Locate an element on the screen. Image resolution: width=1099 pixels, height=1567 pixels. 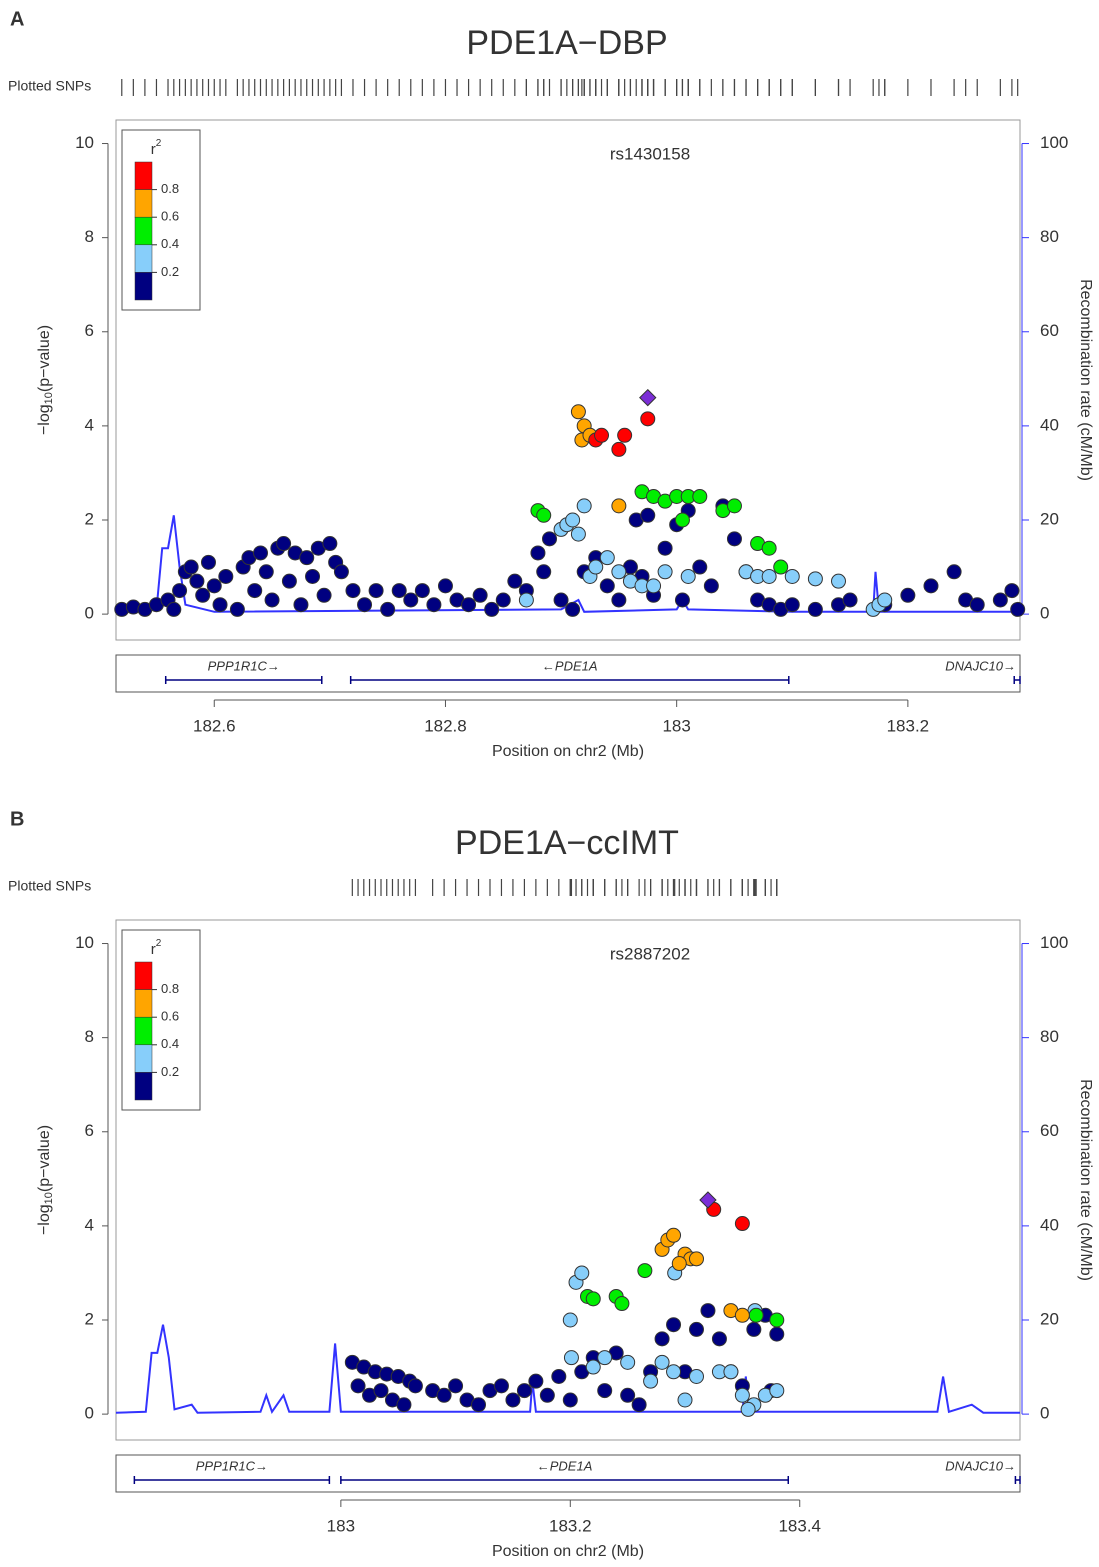
panel-label: B is located at coordinates (17, 819).